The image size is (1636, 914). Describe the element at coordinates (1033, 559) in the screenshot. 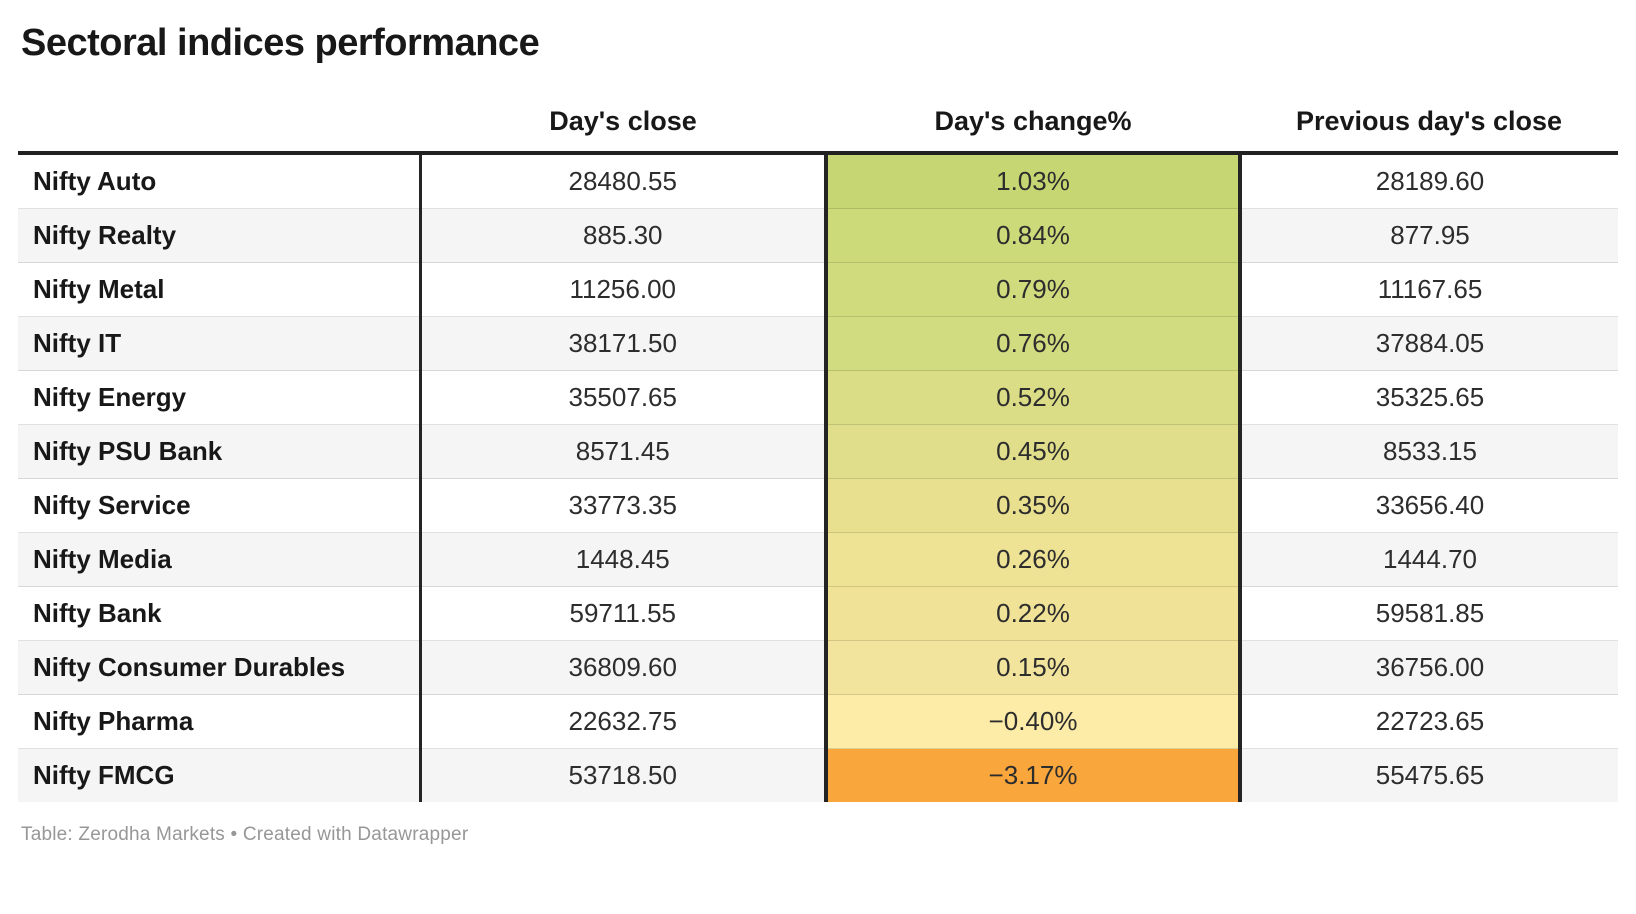

I see `days-change-cell: 0.26%` at that location.